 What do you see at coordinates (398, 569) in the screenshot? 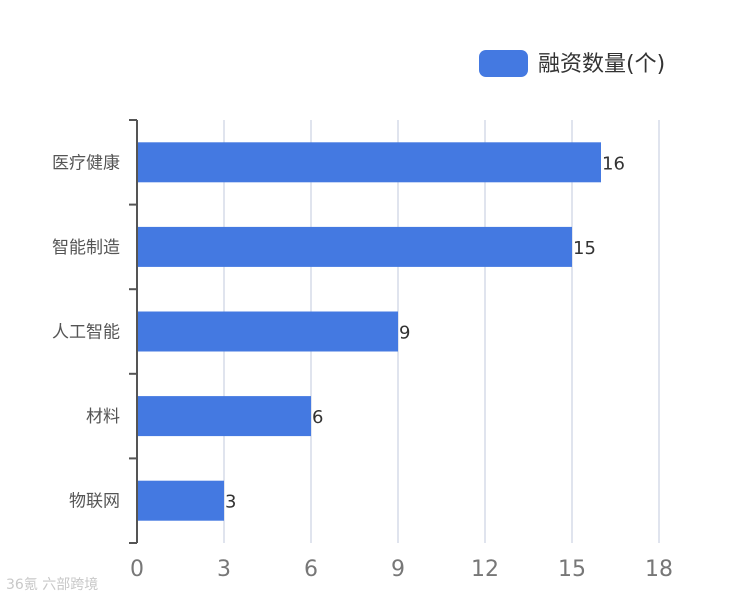
I see `x-tick-label: 9` at bounding box center [398, 569].